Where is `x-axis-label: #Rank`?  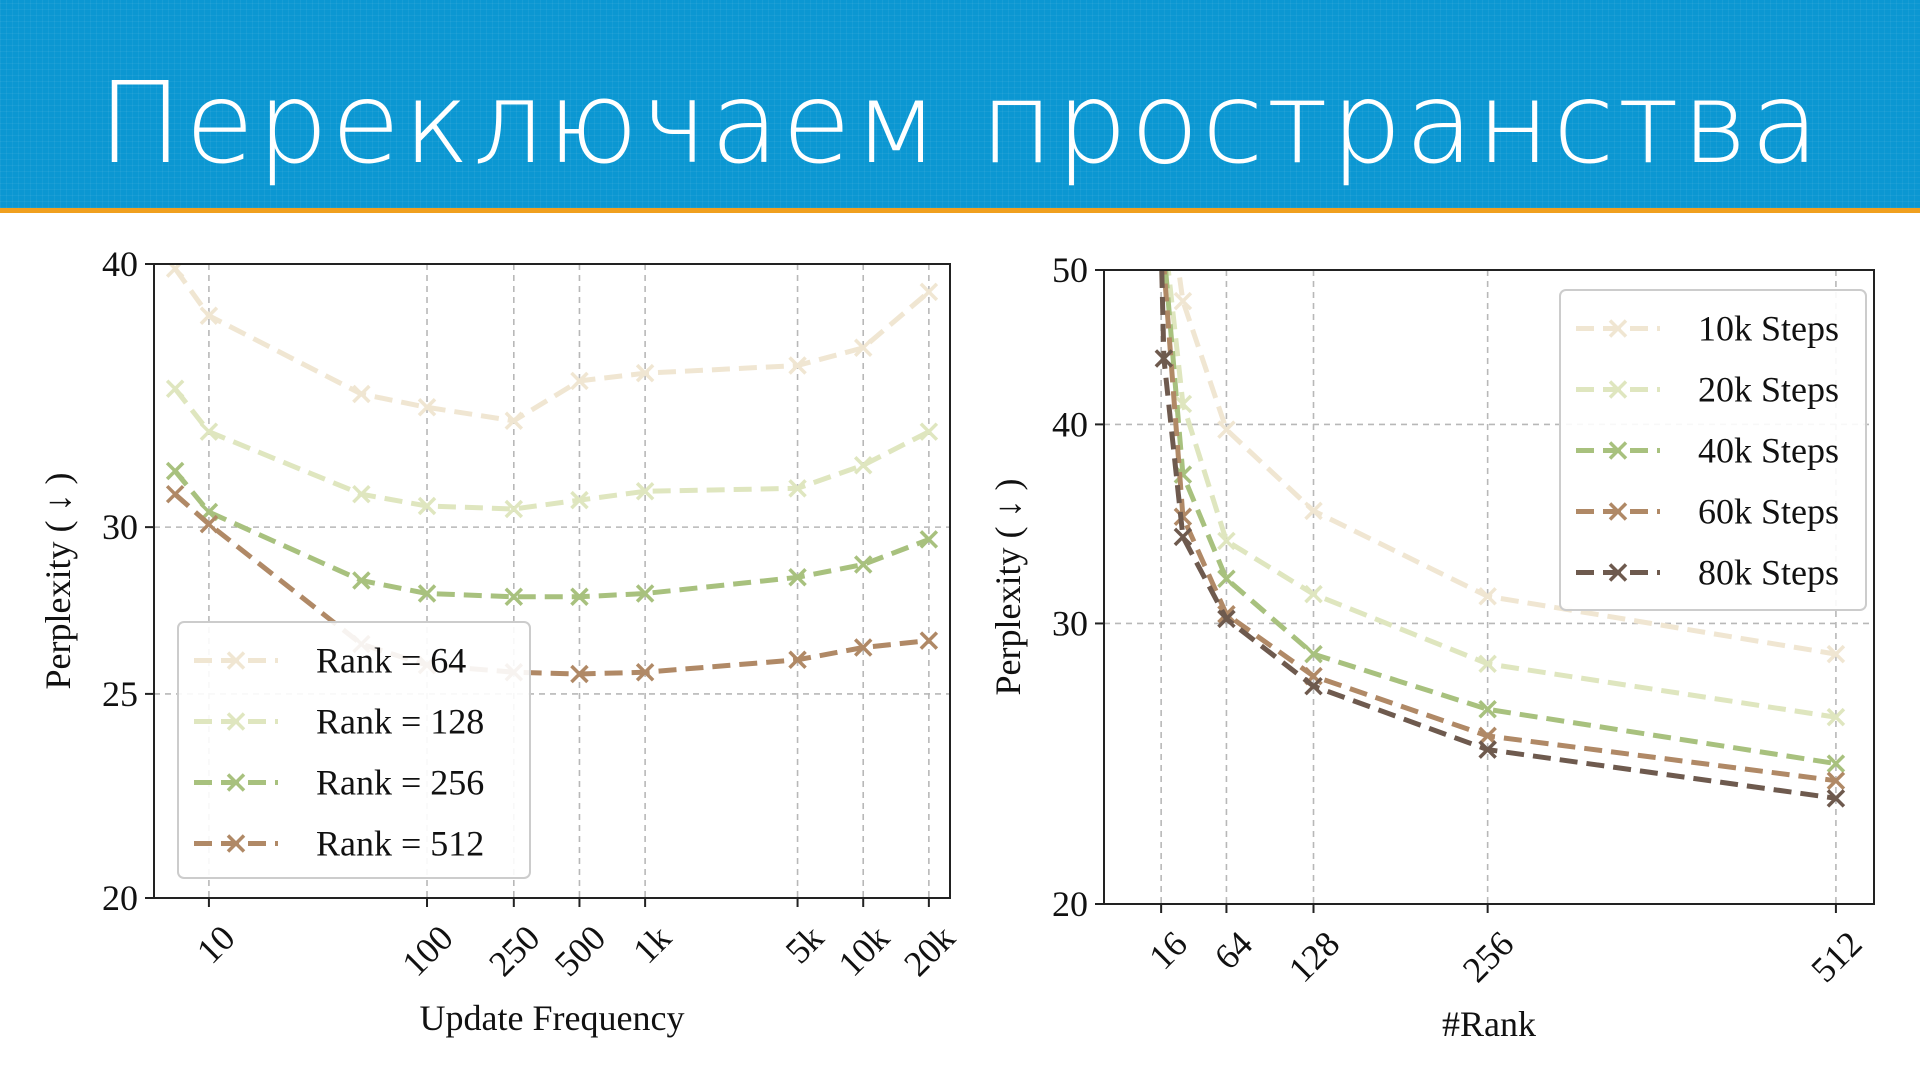 x-axis-label: #Rank is located at coordinates (1489, 1024).